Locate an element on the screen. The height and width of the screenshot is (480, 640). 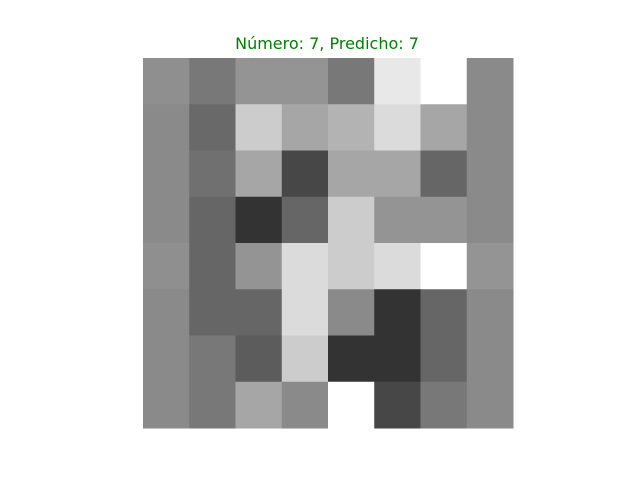
pixel-cell-r0-c5 is located at coordinates (397, 81).